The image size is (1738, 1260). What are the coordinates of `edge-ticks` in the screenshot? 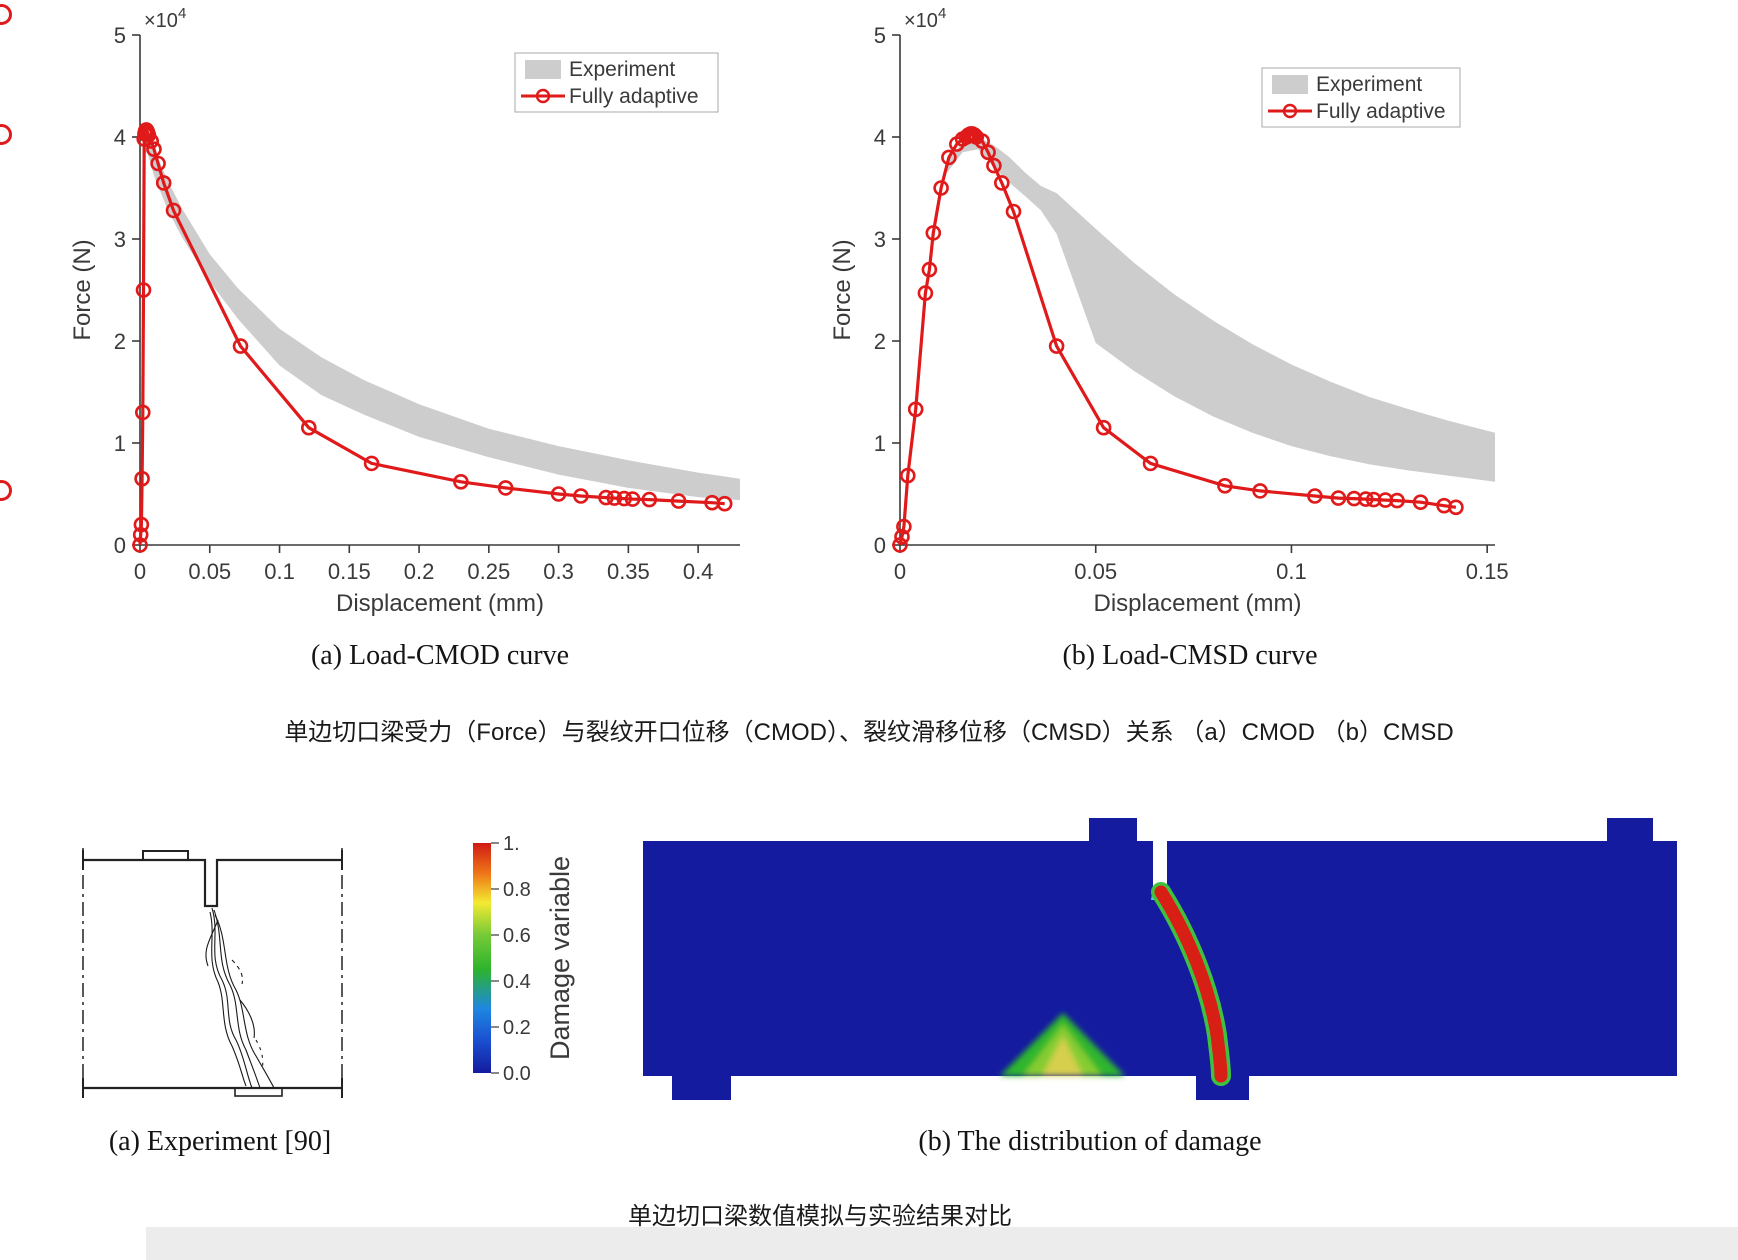 It's located at (212, 974).